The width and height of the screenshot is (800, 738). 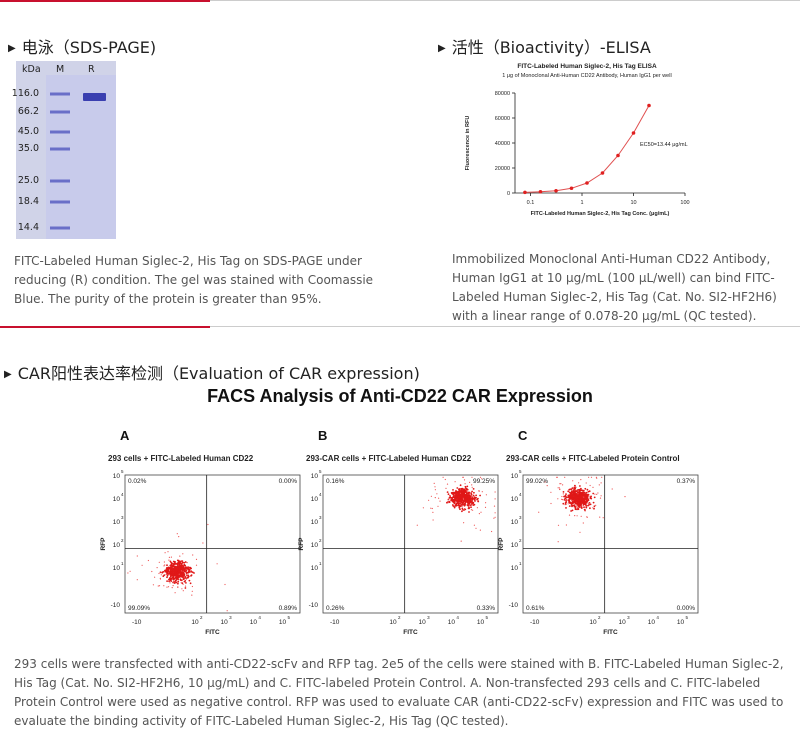 I want to click on marker-band, so click(x=60, y=228).